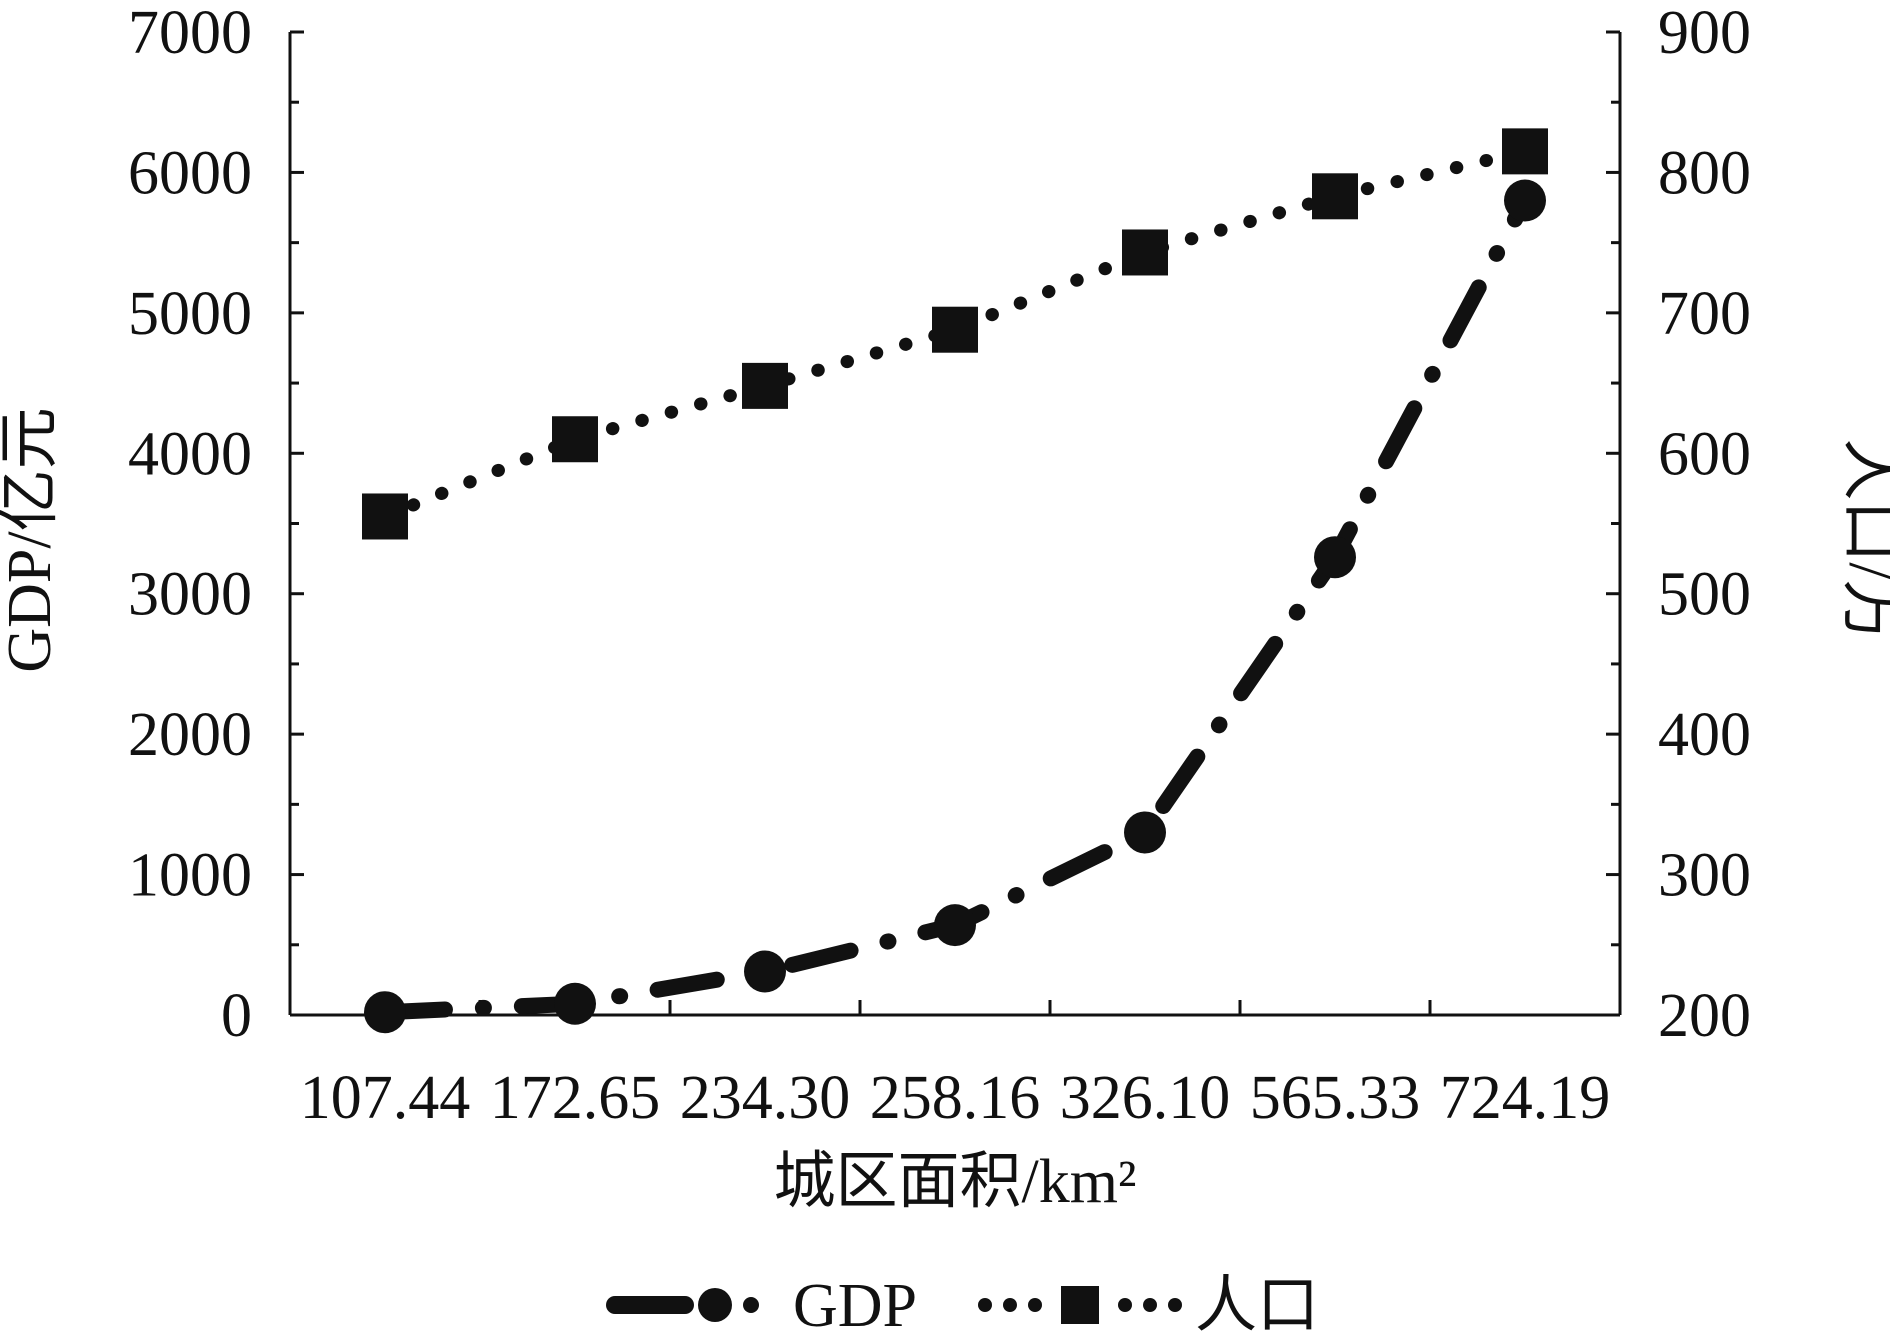 This screenshot has width=1890, height=1337. Describe the element at coordinates (385, 1098) in the screenshot. I see `x-tick-label: 107.44` at that location.